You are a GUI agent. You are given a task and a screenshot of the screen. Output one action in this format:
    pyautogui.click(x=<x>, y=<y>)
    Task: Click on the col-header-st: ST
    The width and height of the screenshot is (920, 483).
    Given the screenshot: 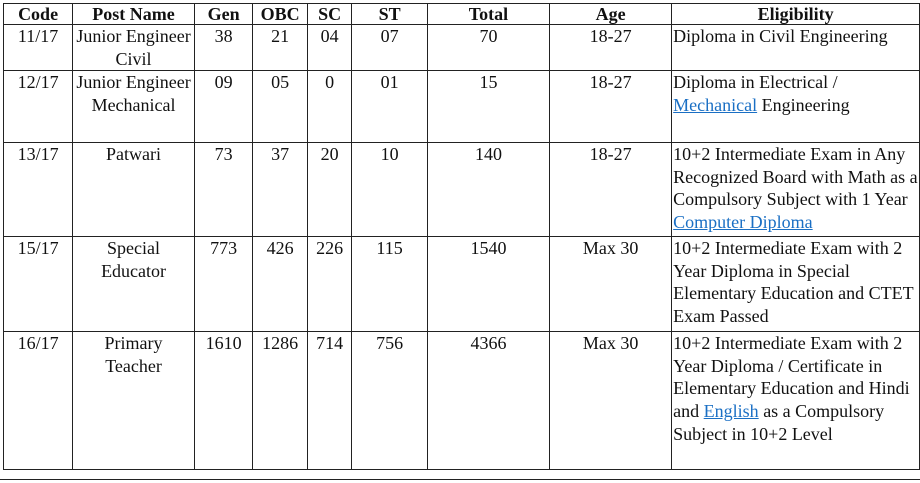 What is the action you would take?
    pyautogui.click(x=389, y=14)
    